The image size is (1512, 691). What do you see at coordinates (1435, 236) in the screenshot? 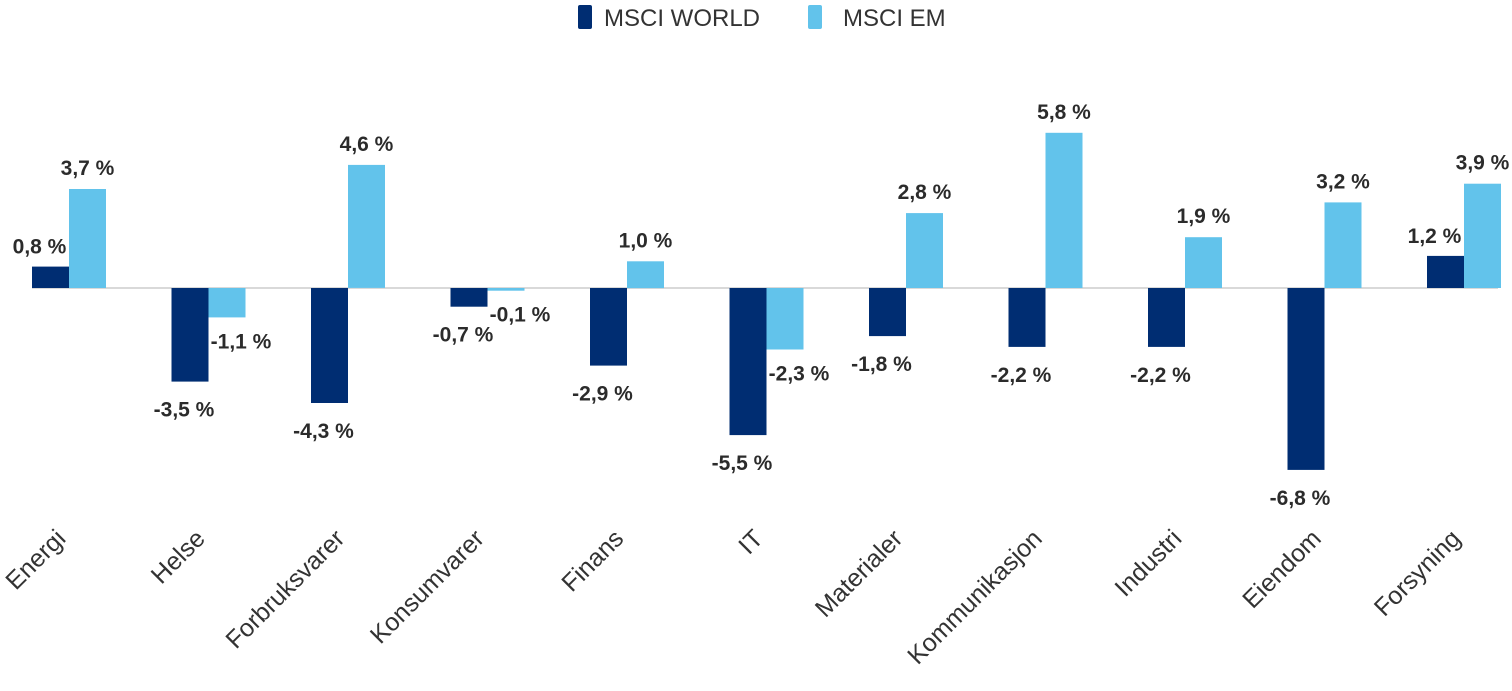
I see `data-label-msci-world-forsyning: 1,2 %` at bounding box center [1435, 236].